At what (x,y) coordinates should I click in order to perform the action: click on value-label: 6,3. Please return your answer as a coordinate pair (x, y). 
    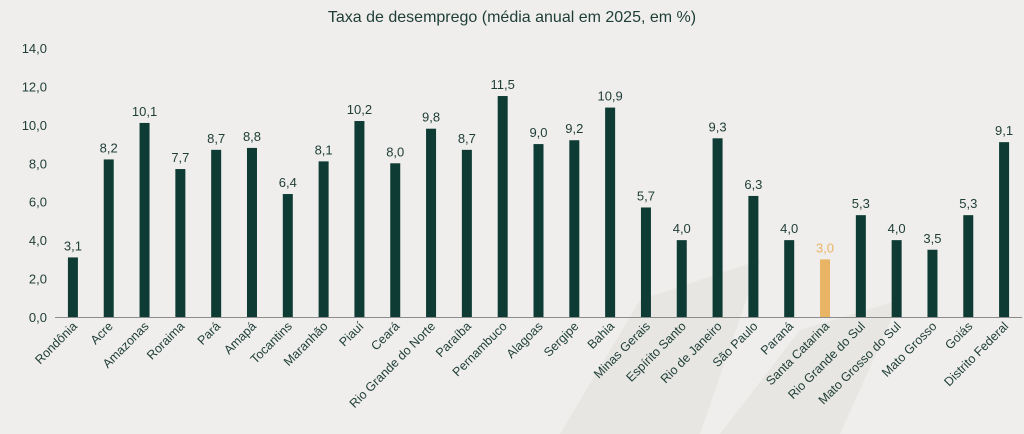
    Looking at the image, I should click on (753, 184).